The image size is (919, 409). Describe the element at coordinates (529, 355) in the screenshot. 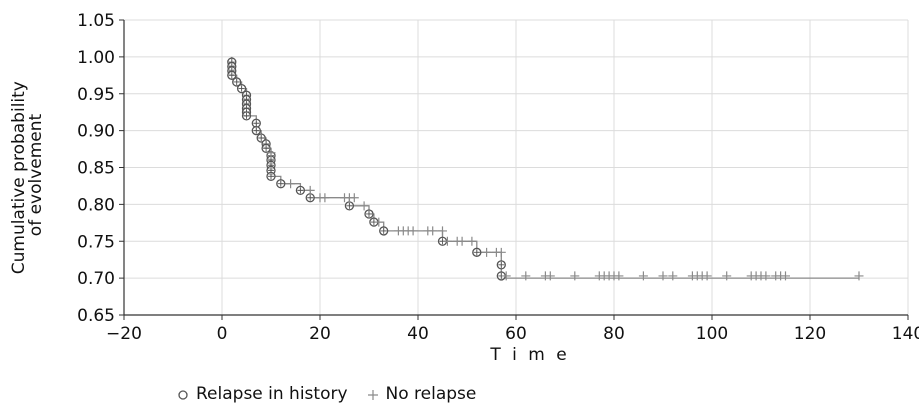

I see `x-axis-label: T i m e` at that location.